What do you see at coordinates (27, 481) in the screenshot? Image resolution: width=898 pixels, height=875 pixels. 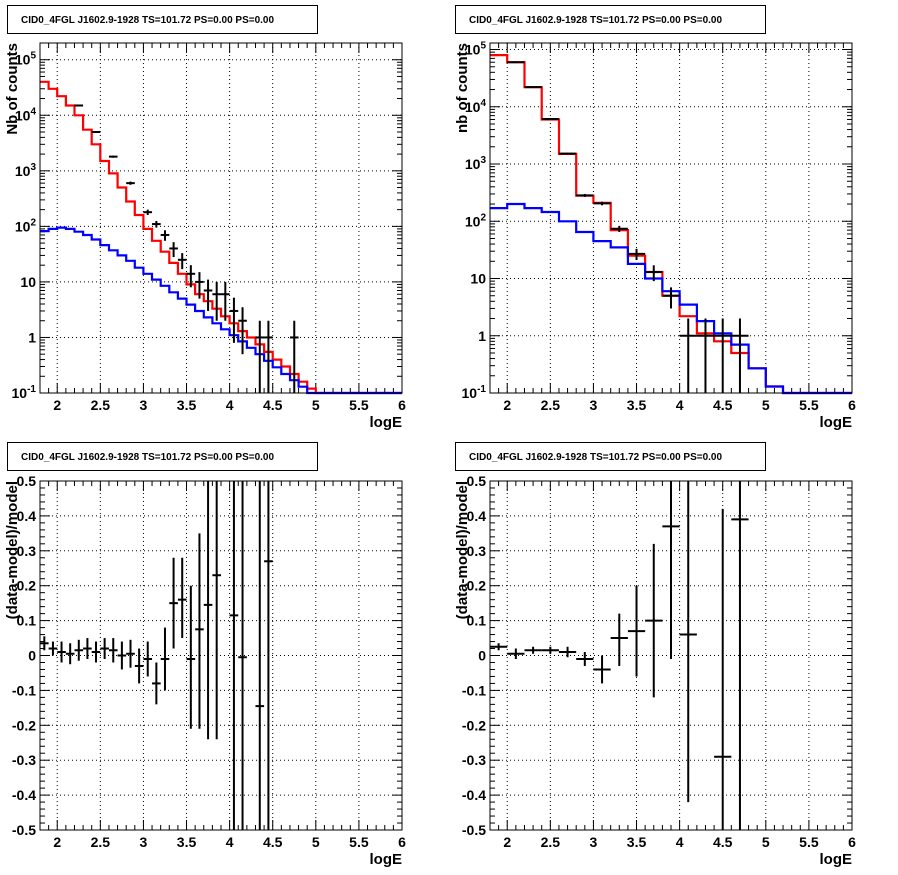 I see `y-tick-label: 0.5` at bounding box center [27, 481].